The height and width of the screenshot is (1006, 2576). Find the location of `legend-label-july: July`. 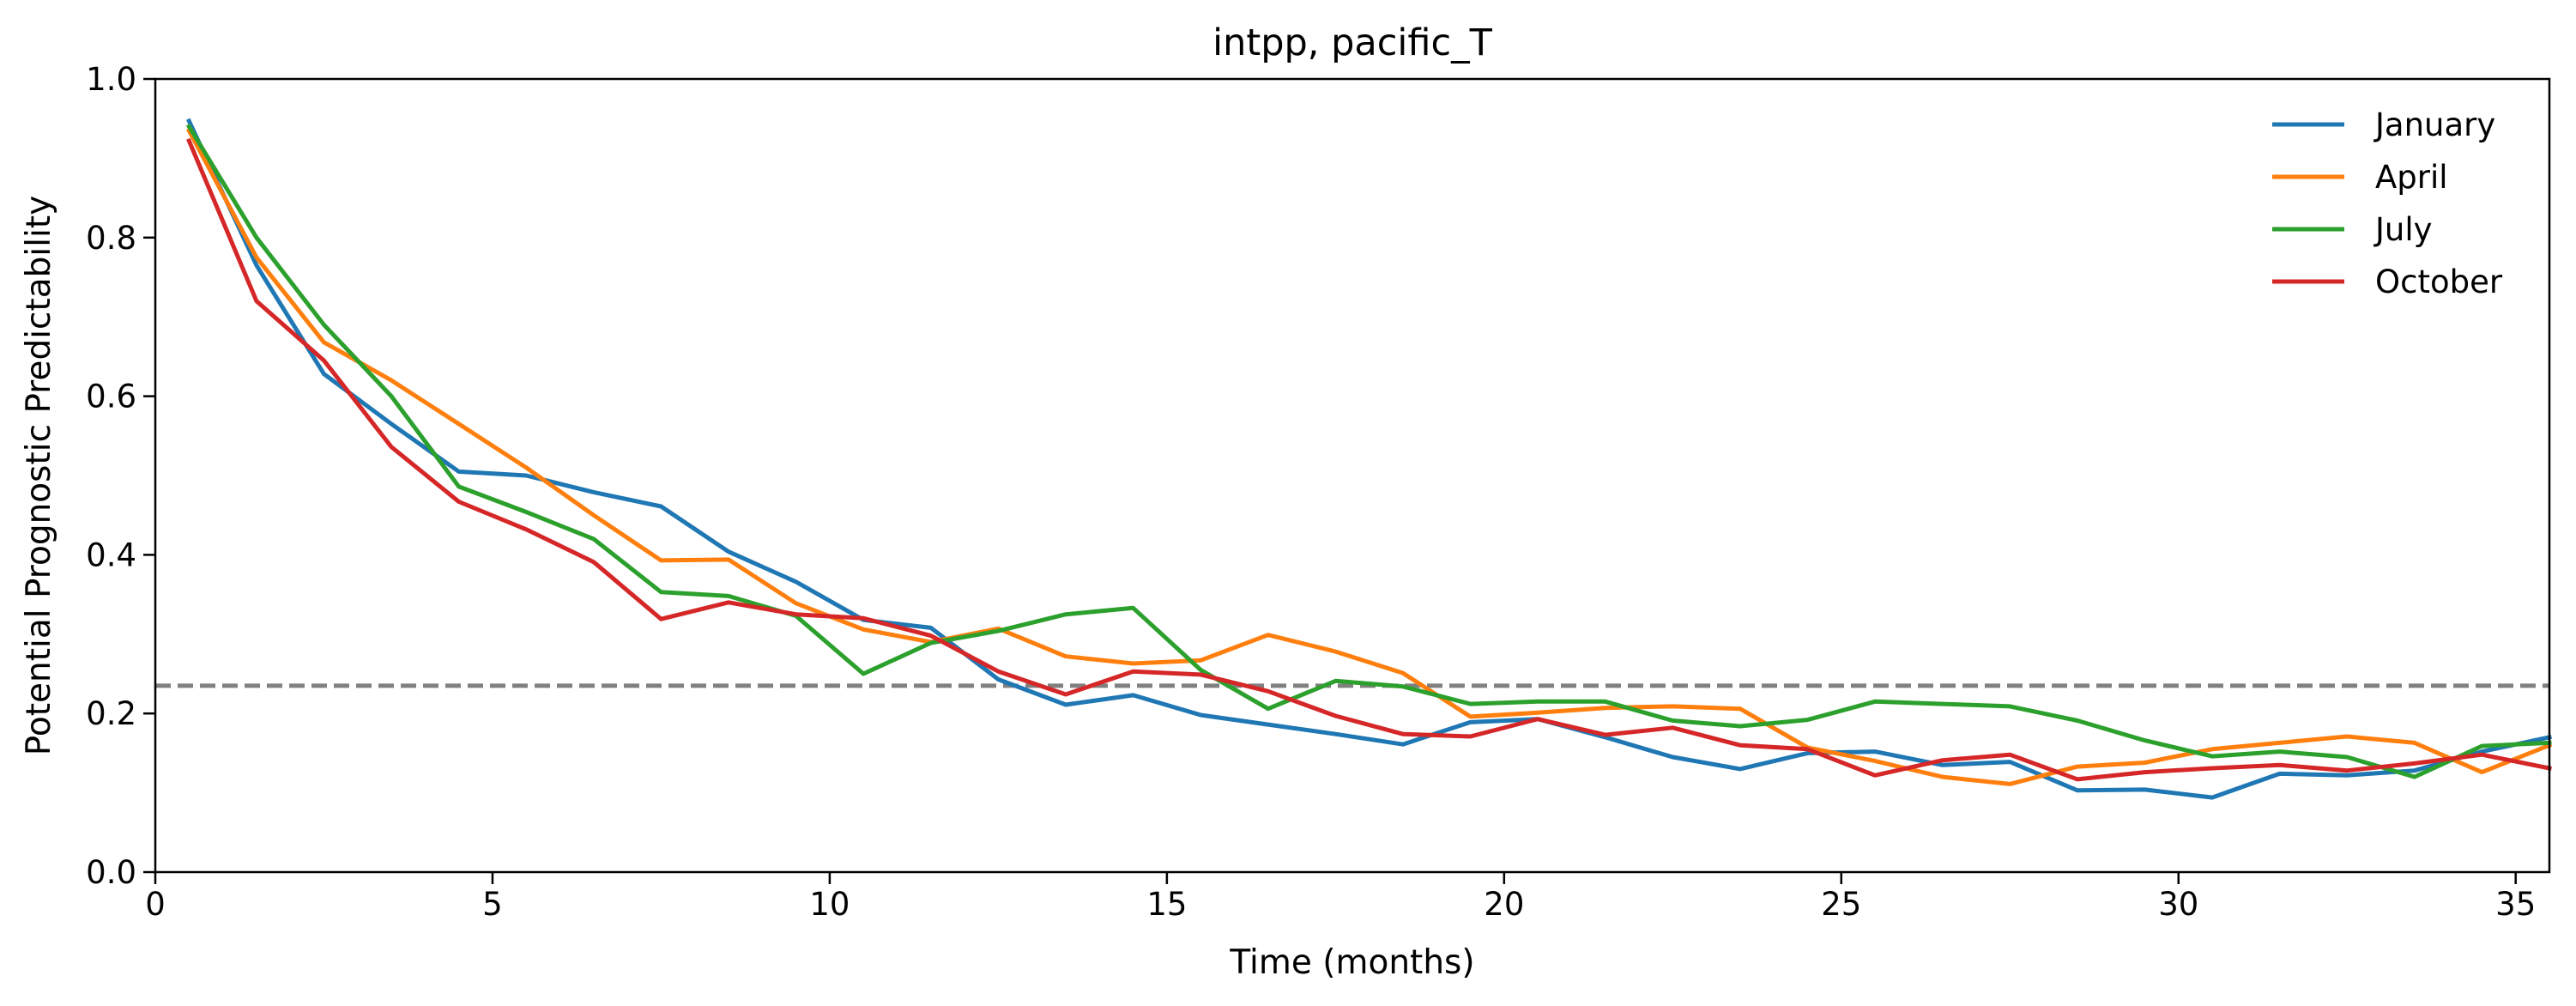

legend-label-july: July is located at coordinates (2403, 230).